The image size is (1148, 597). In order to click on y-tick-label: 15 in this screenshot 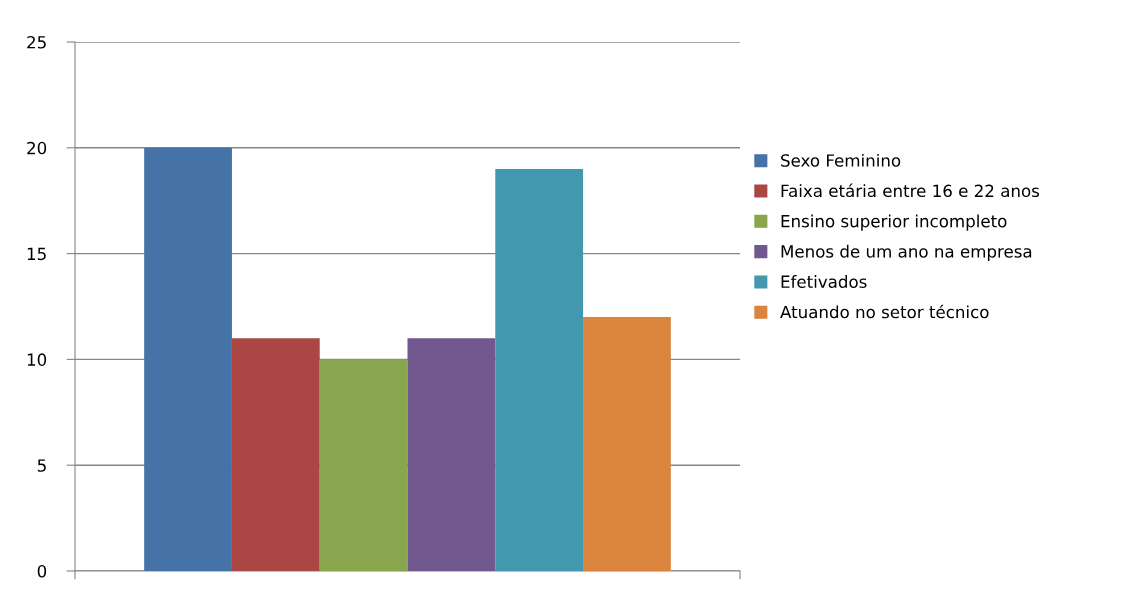, I will do `click(36, 254)`.